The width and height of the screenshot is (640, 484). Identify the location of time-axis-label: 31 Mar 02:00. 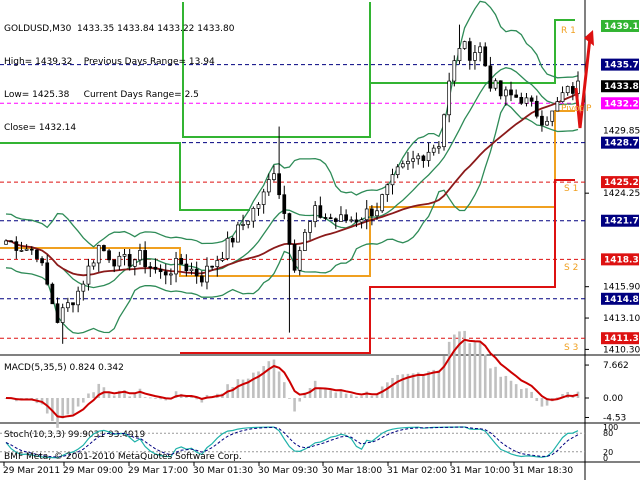
(417, 471).